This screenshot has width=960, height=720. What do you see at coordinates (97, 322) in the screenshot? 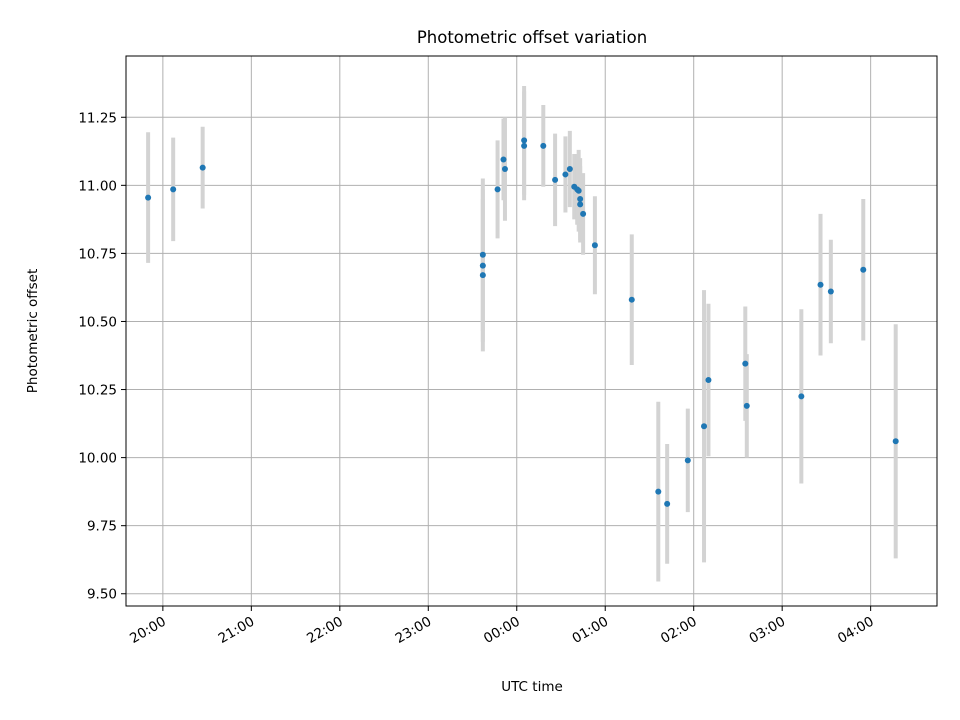
I see `y-tick-label: 10.50` at bounding box center [97, 322].